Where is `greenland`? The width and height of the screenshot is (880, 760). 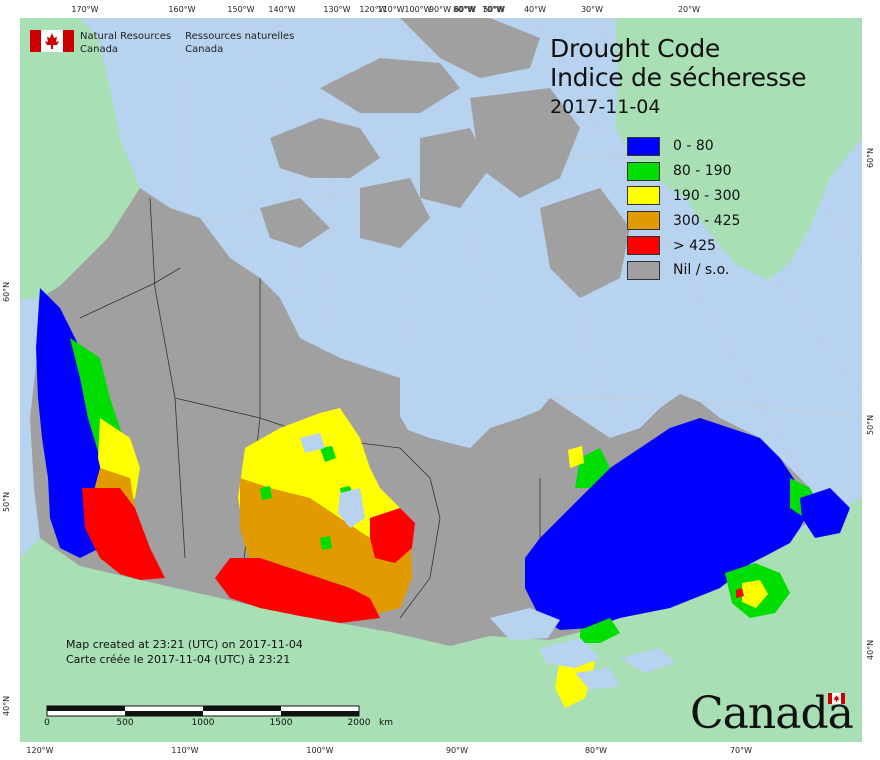 greenland is located at coordinates (738, 149).